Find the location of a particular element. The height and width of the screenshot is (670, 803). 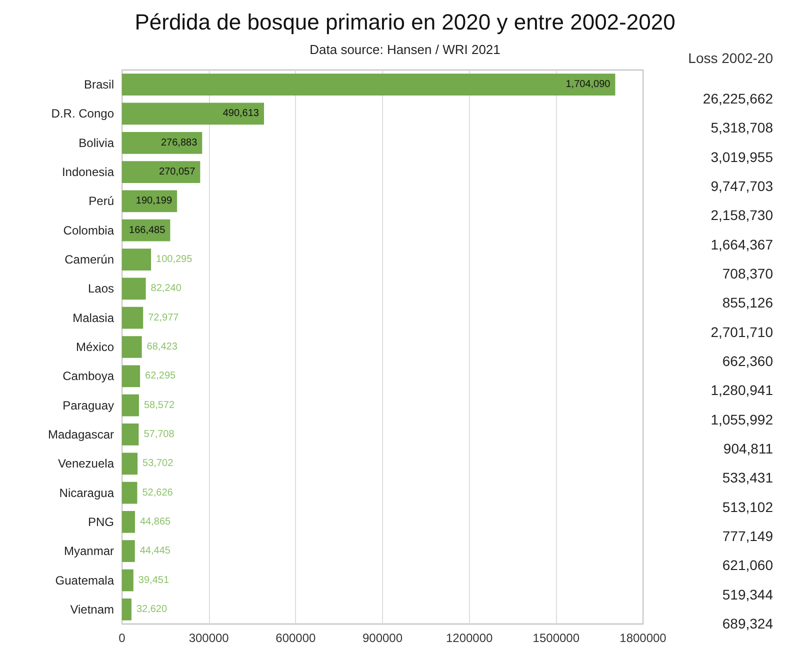

x-tick-label: 1200000 is located at coordinates (470, 638).